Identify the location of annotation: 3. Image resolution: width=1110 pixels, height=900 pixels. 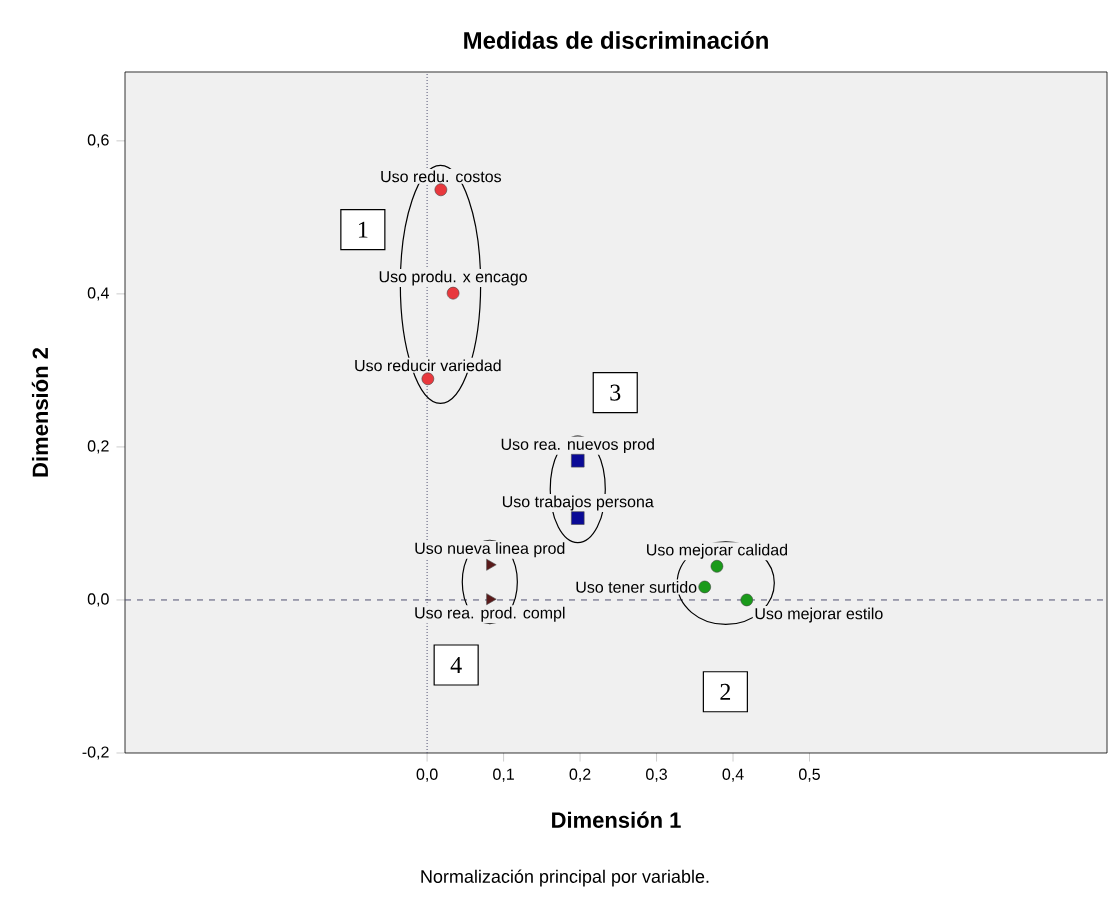
(615, 392).